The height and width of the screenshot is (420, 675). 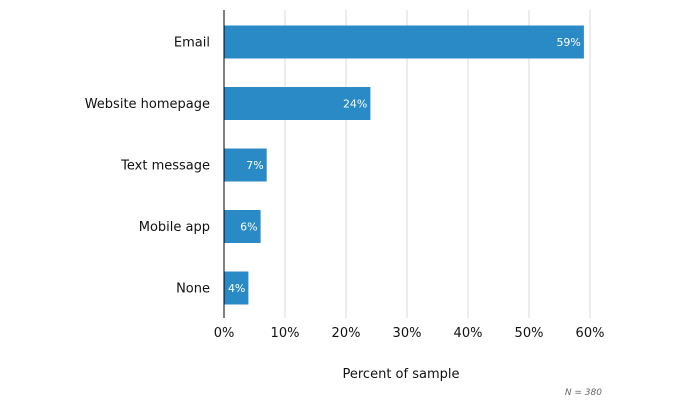 What do you see at coordinates (529, 333) in the screenshot?
I see `x-tick-label: 50%` at bounding box center [529, 333].